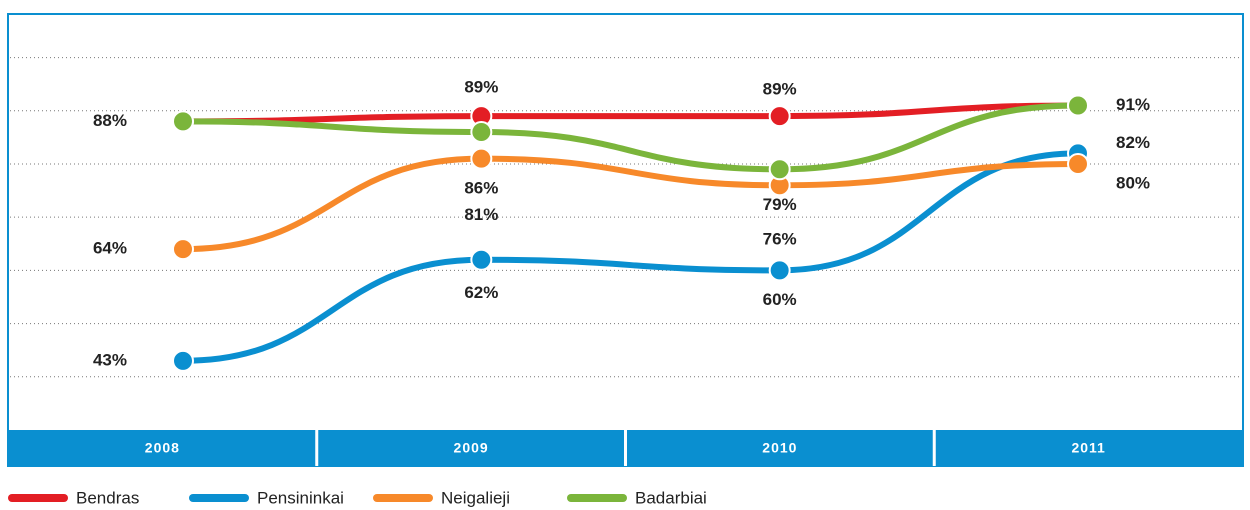 Image resolution: width=1250 pixels, height=510 pixels. I want to click on value-label: 60%, so click(780, 299).